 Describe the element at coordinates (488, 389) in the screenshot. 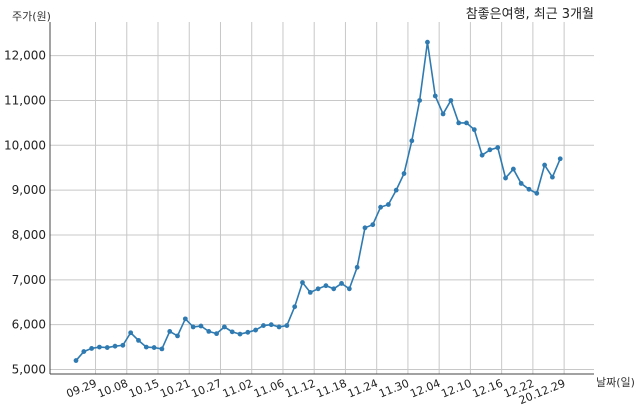

I see `x-tick-label: 12.16` at that location.